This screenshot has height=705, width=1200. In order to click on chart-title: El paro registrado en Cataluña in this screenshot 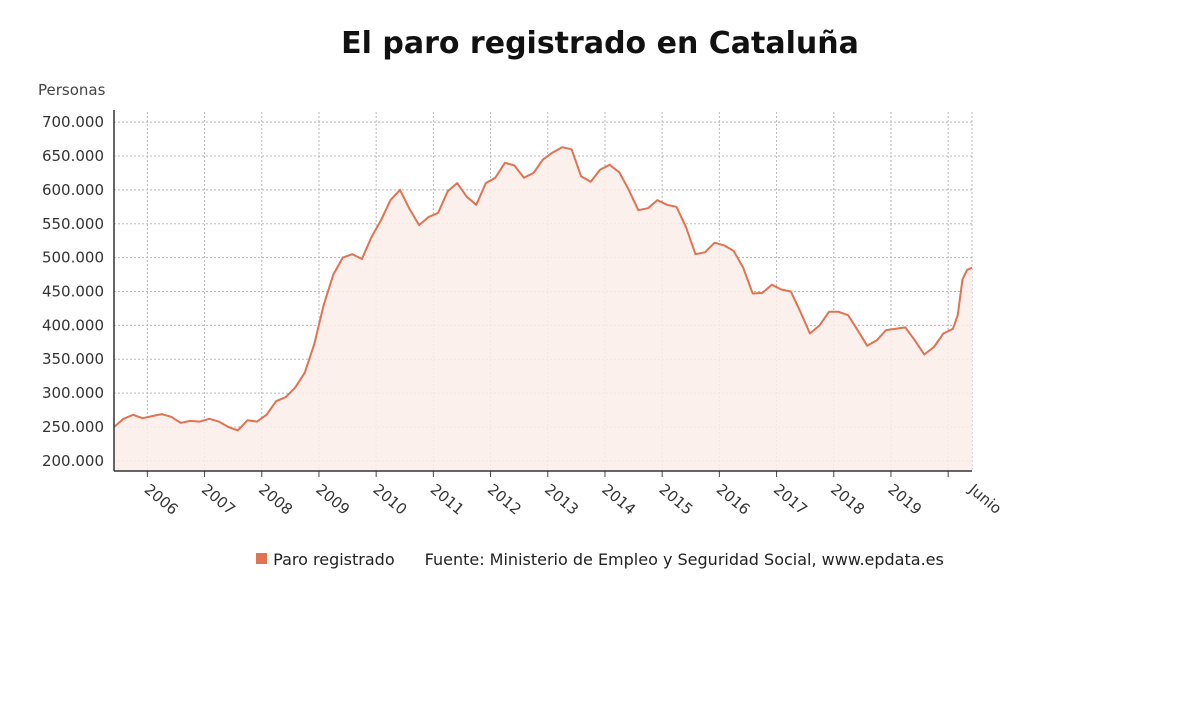, I will do `click(600, 43)`.